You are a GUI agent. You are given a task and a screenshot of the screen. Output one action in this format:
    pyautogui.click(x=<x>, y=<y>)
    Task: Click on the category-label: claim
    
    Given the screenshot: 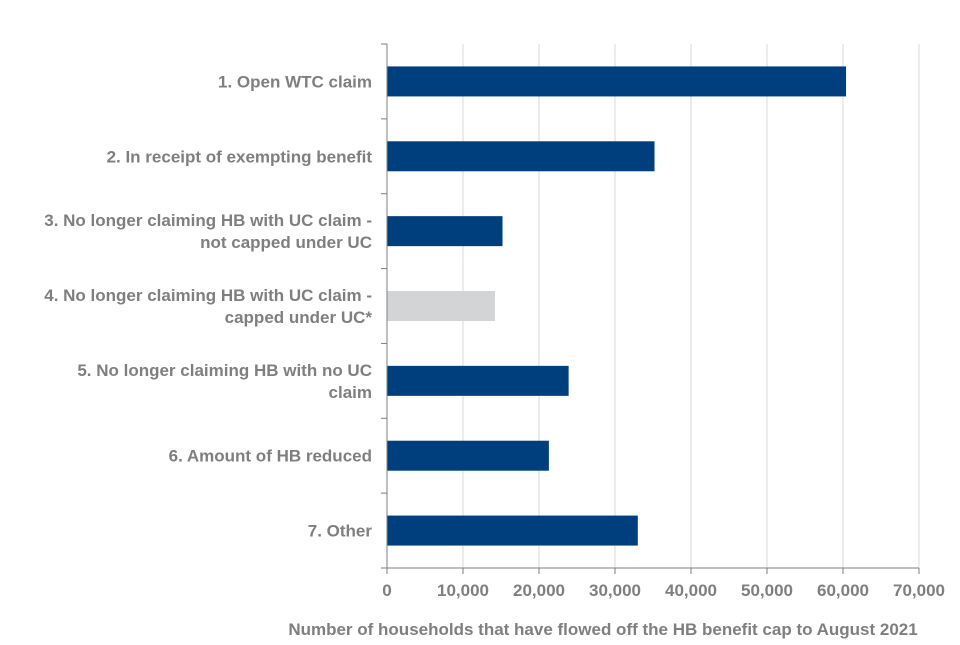 What is the action you would take?
    pyautogui.click(x=350, y=392)
    